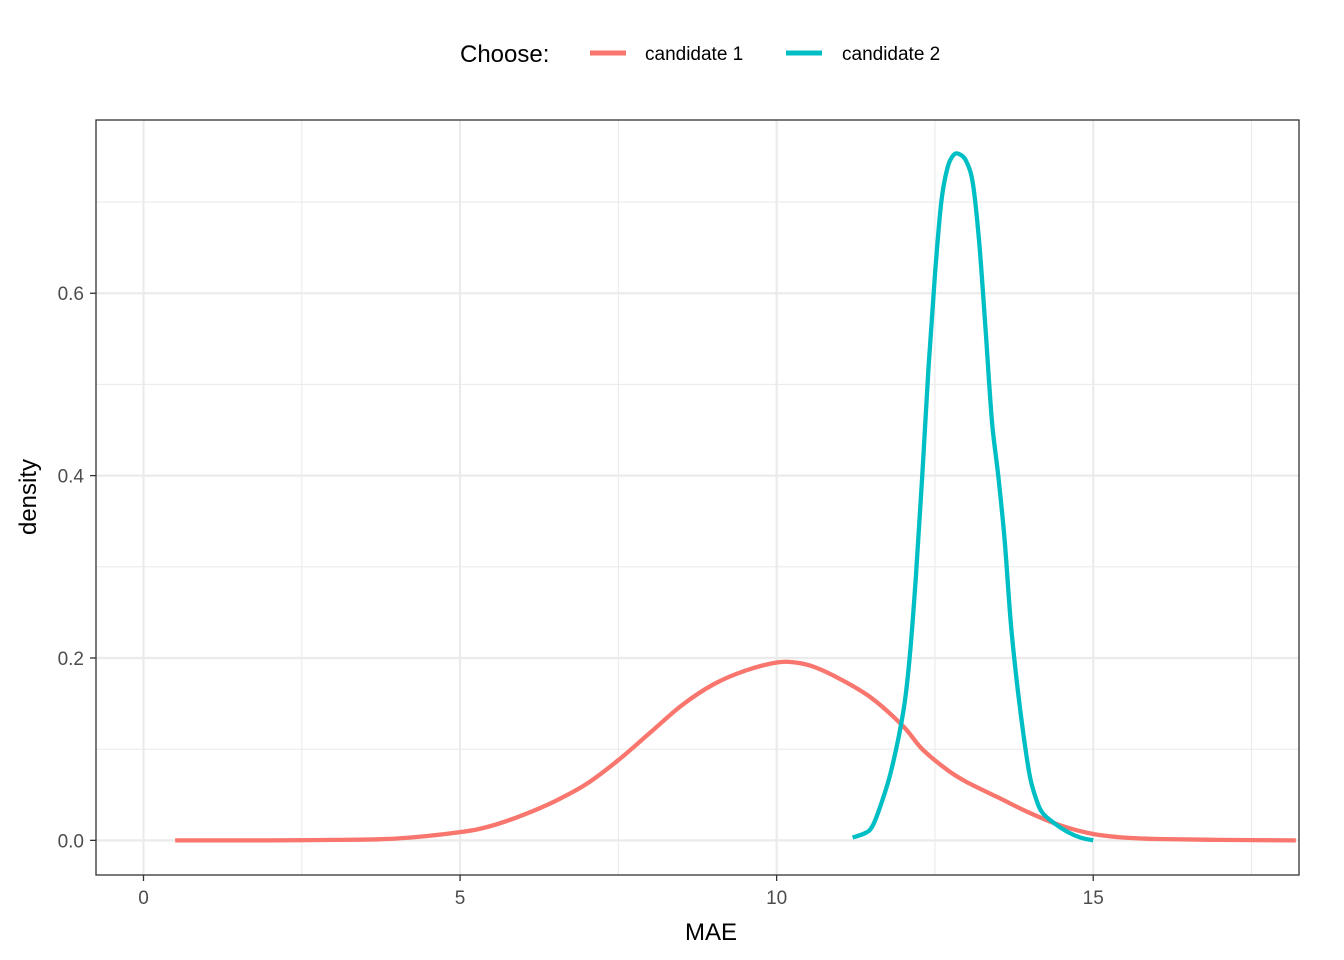 The image size is (1344, 960). What do you see at coordinates (460, 898) in the screenshot?
I see `x-tick-label: 5` at bounding box center [460, 898].